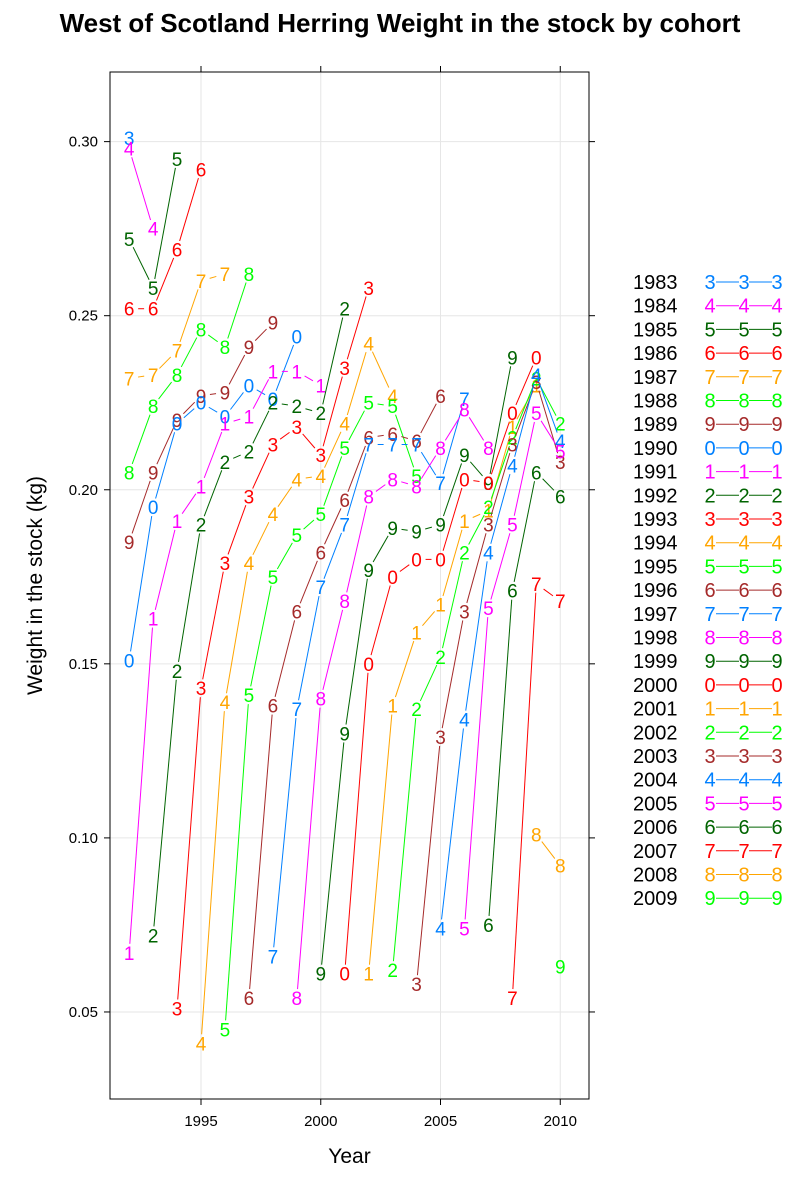  I want to click on legend-item-1985: 1985 5 5 5, so click(708, 330).